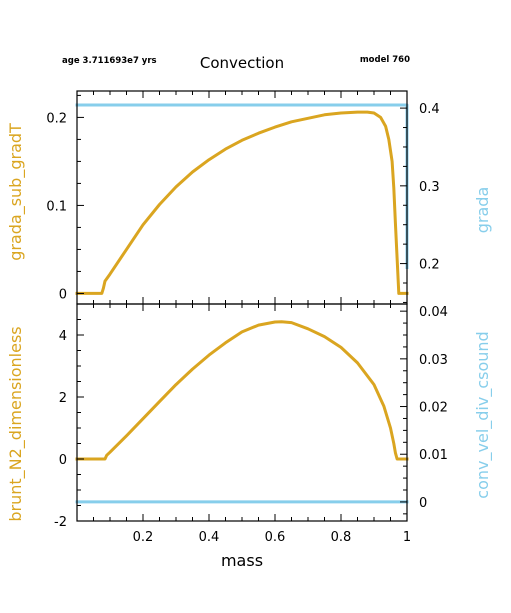 This screenshot has width=511, height=613. Describe the element at coordinates (407, 537) in the screenshot. I see `x-tick-label: 1` at that location.